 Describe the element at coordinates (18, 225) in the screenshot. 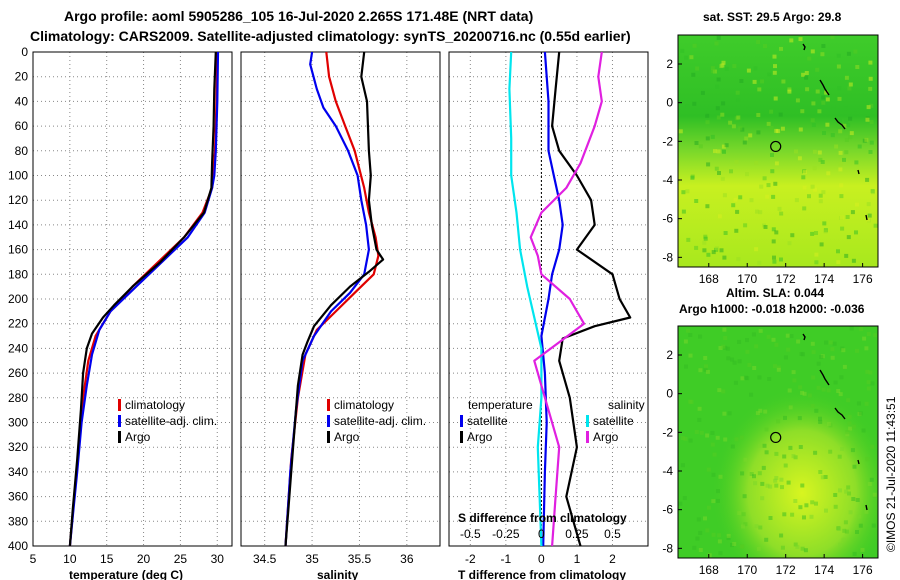

I see `depth-tick-label: 140` at that location.